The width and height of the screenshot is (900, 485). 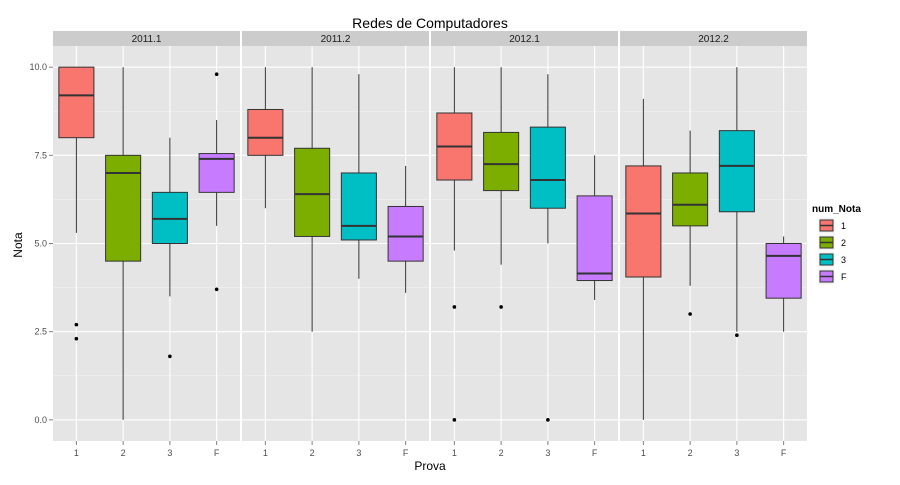 I want to click on box-2011.2-3, so click(x=358, y=176).